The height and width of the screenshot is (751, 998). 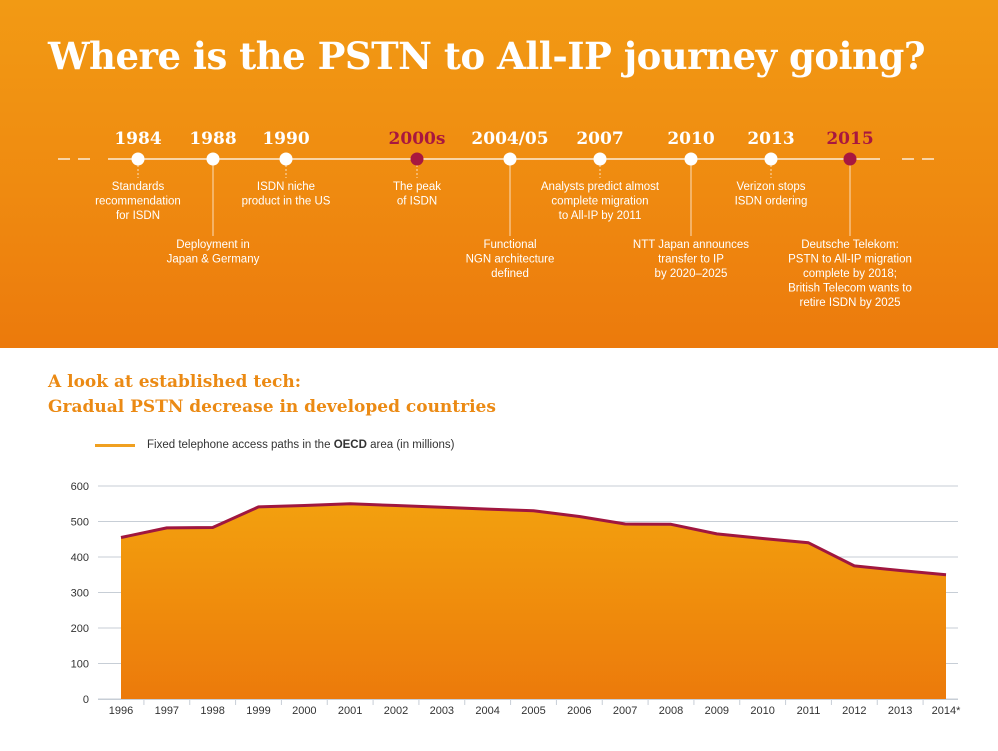 What do you see at coordinates (771, 168) in the screenshot?
I see `timeline-event: 2013 Verizon stops ISDN ordering` at bounding box center [771, 168].